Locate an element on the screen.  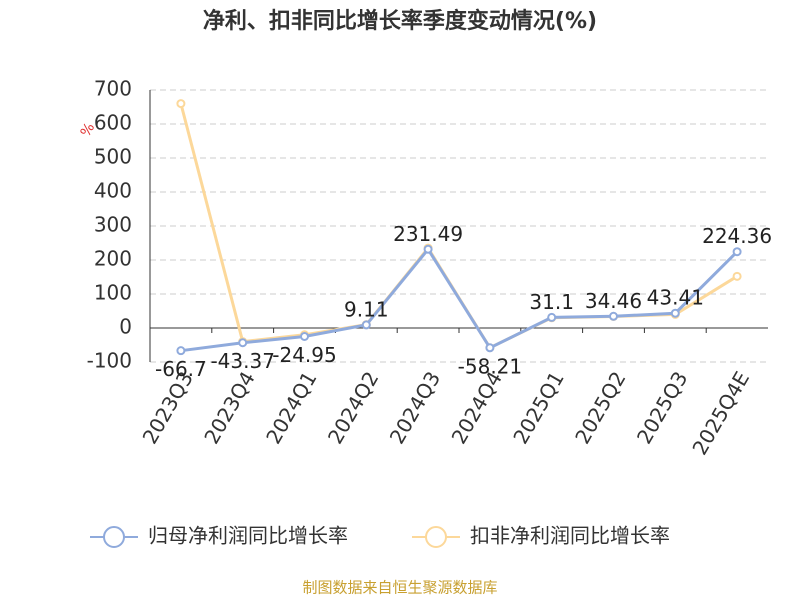
data-label: -66.7 is located at coordinates (181, 369).